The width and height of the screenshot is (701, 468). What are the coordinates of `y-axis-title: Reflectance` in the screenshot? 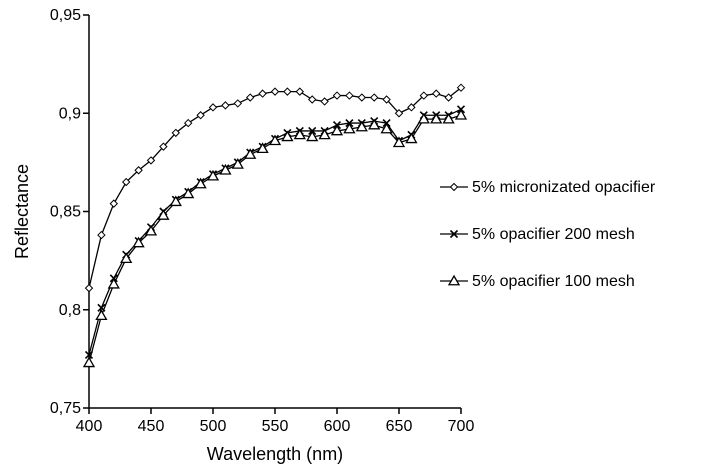 It's located at (22, 211).